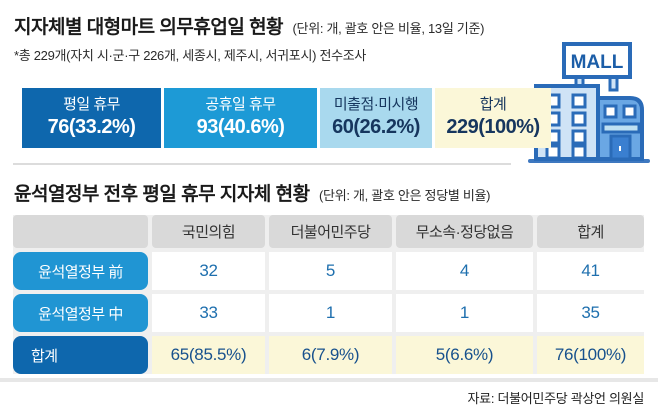 The width and height of the screenshot is (658, 410). What do you see at coordinates (162, 194) in the screenshot?
I see `section2-title: 윤석열정부 전후 평일 휴무 지자체 현황` at bounding box center [162, 194].